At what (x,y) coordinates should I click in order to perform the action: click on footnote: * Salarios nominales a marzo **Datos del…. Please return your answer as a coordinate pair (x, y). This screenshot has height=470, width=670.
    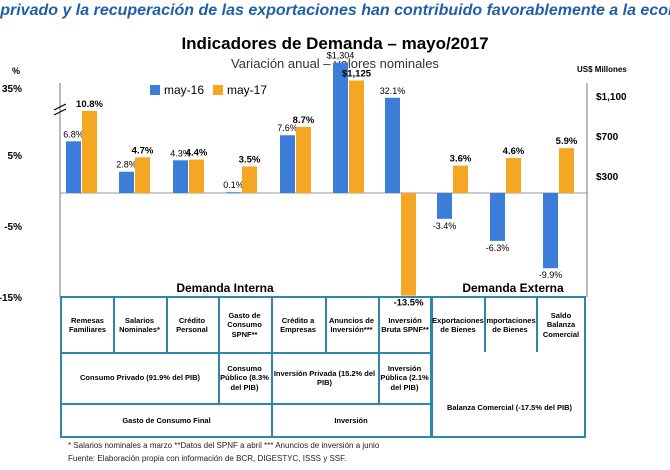
    Looking at the image, I should click on (224, 445).